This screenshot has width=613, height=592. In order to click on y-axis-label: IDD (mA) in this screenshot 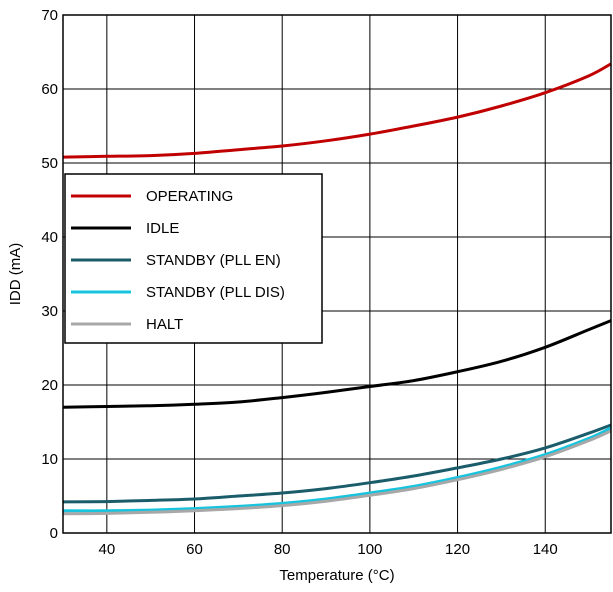, I will do `click(15, 274)`.